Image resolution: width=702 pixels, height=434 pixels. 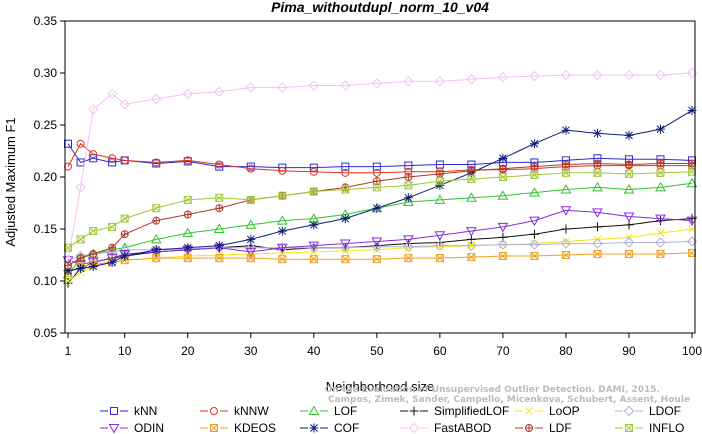 I want to click on x-tick-label: 70, so click(x=503, y=351).